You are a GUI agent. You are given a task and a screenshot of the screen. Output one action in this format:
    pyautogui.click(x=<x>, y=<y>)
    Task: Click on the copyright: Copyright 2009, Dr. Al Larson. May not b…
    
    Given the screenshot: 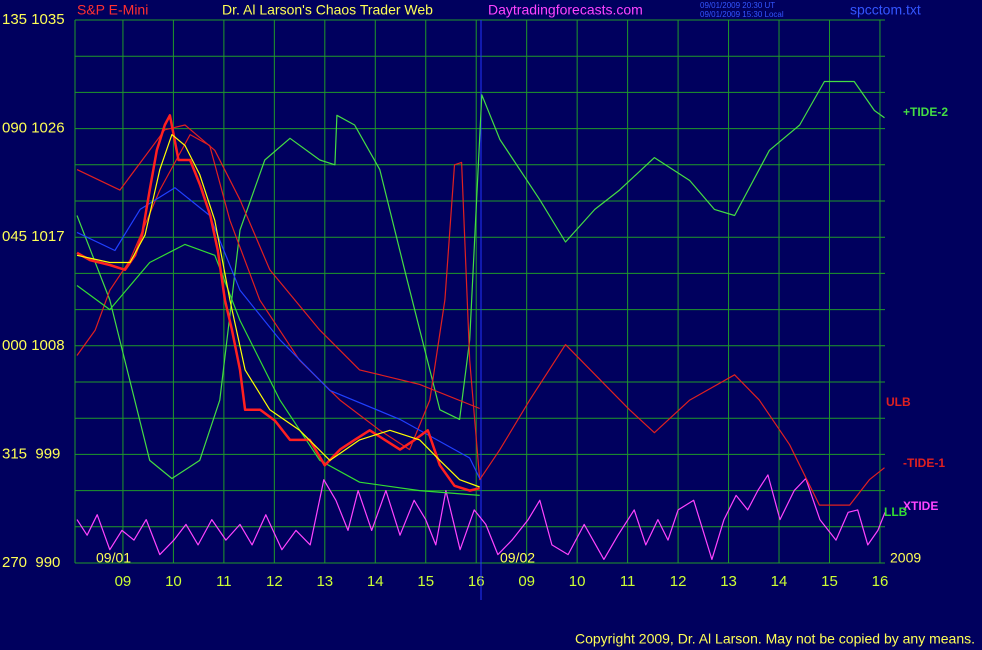 What is the action you would take?
    pyautogui.click(x=775, y=639)
    